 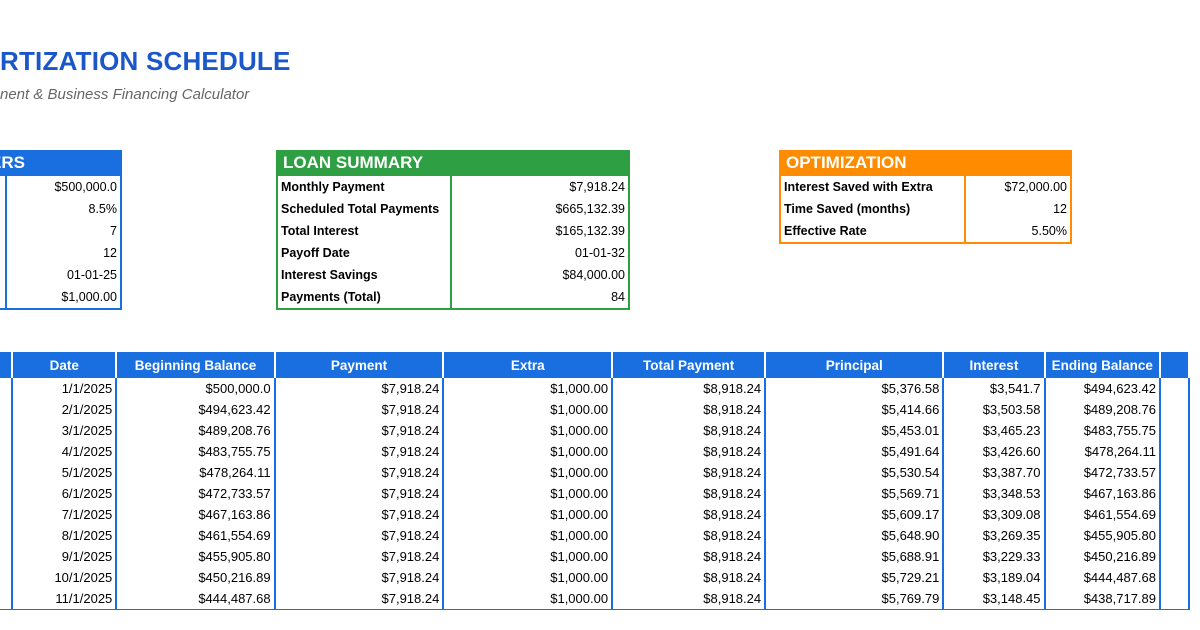 What do you see at coordinates (365, 209) in the screenshot?
I see `loan-summary-label: Scheduled Total Payments` at bounding box center [365, 209].